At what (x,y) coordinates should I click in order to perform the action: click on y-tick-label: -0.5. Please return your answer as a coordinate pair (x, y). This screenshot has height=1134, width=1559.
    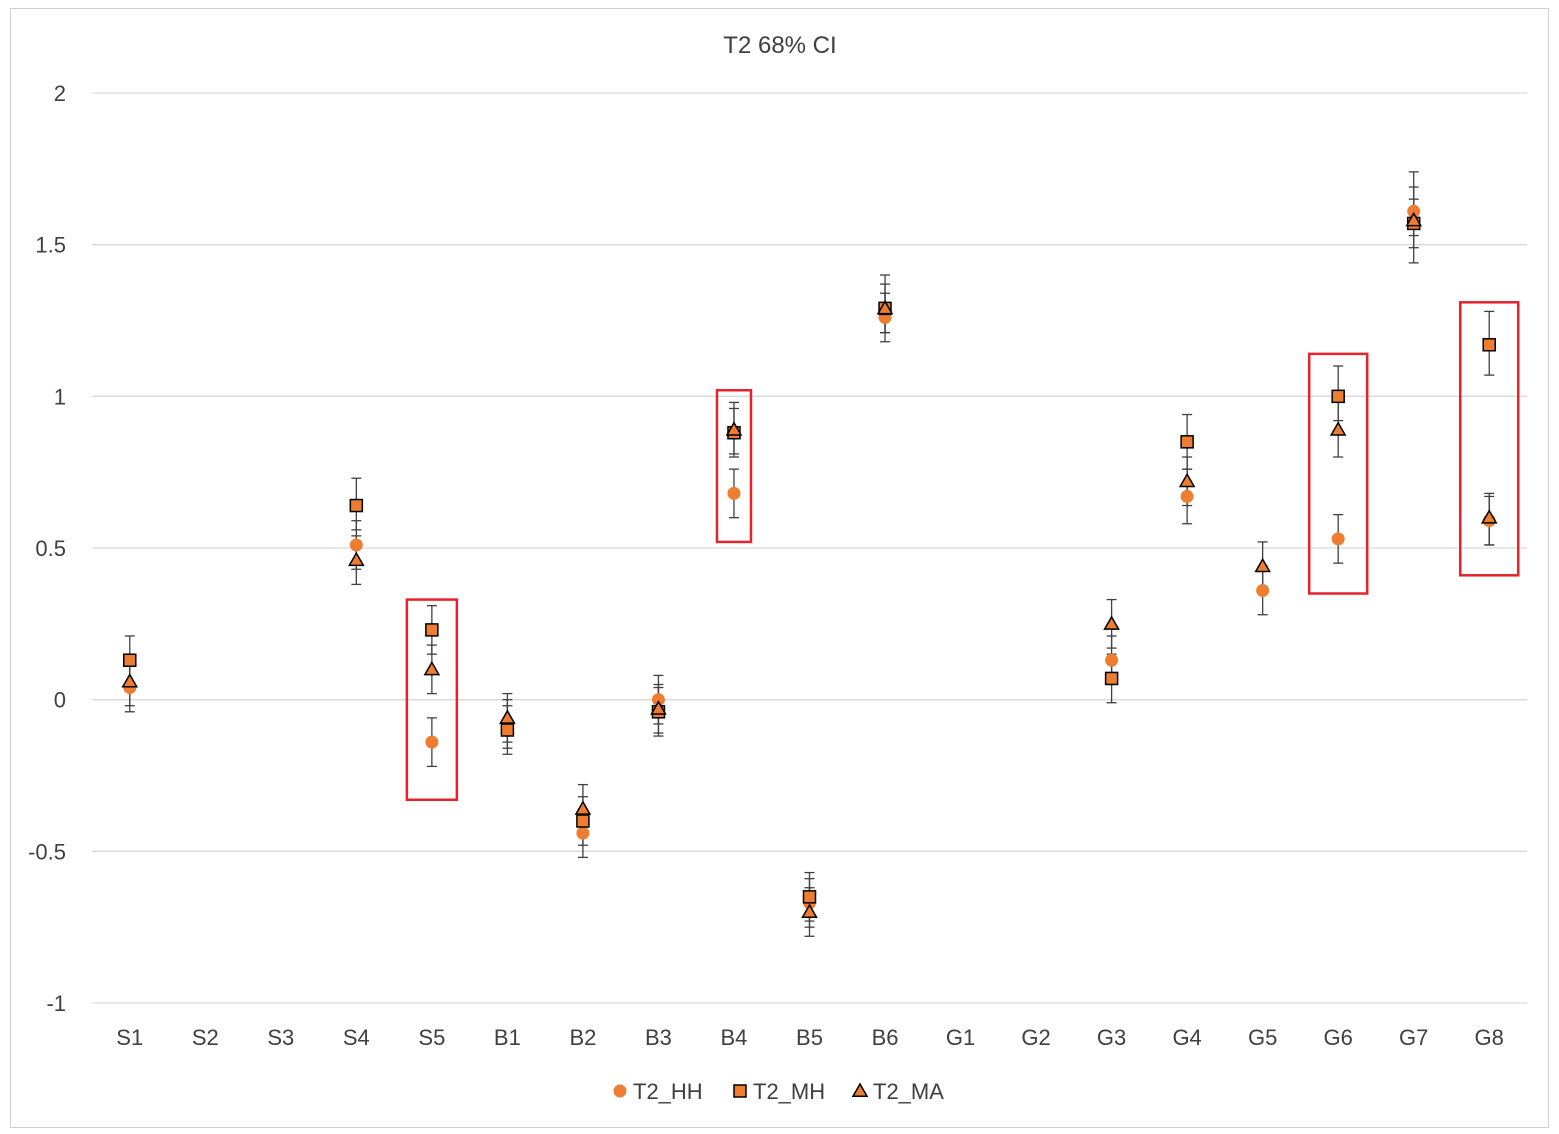
    Looking at the image, I should click on (47, 851).